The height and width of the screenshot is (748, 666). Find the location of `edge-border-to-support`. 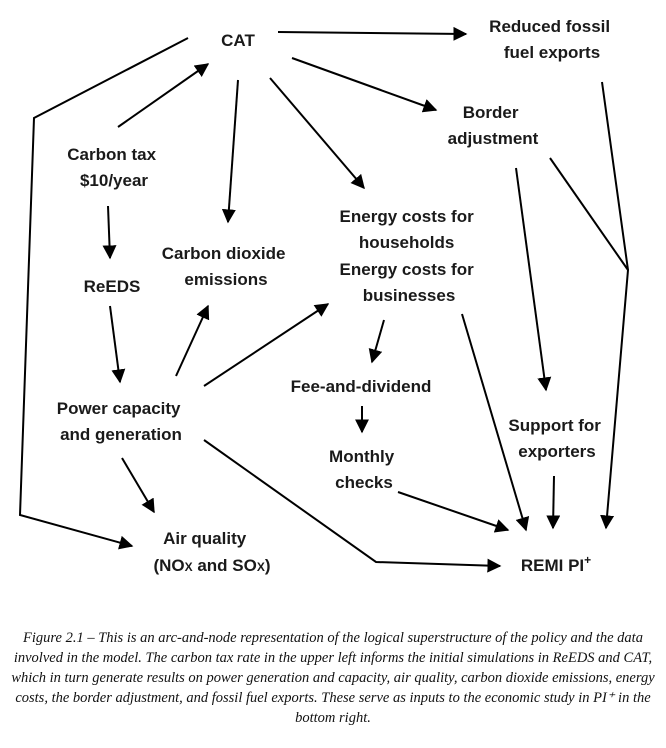

edge-border-to-support is located at coordinates (533, 279).